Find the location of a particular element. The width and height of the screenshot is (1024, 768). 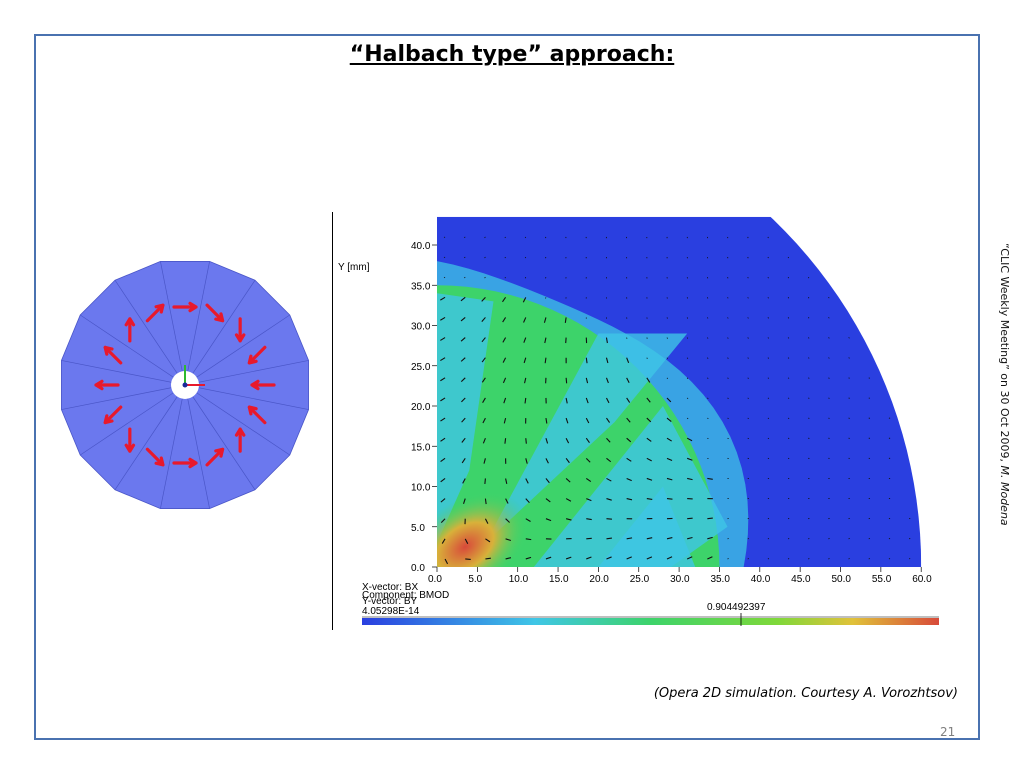

y-tick-label: 40.0 is located at coordinates (421, 246).